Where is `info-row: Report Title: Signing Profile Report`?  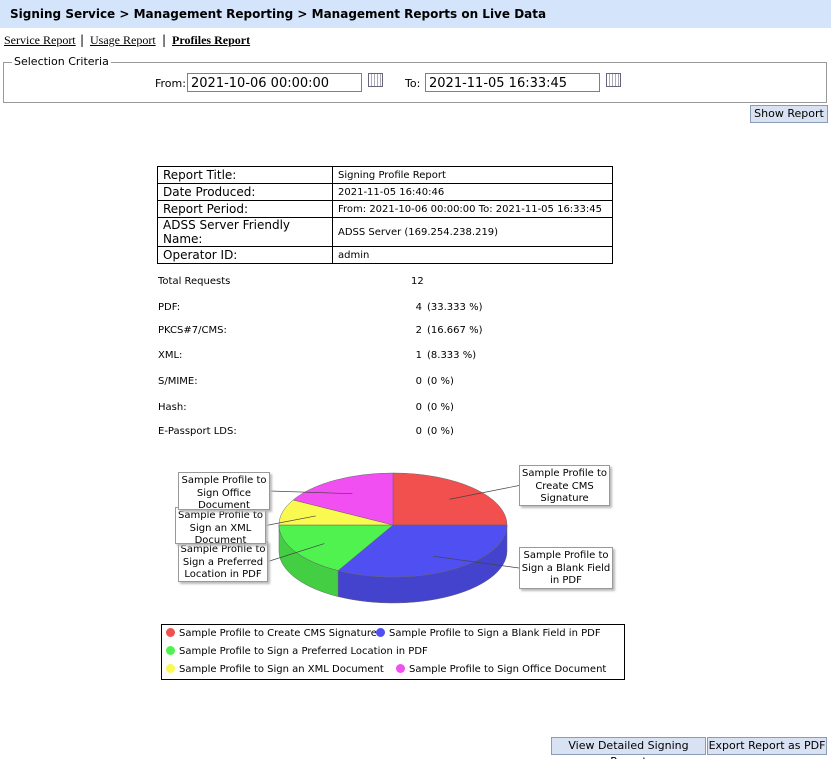
info-row: Report Title: Signing Profile Report is located at coordinates (385, 175).